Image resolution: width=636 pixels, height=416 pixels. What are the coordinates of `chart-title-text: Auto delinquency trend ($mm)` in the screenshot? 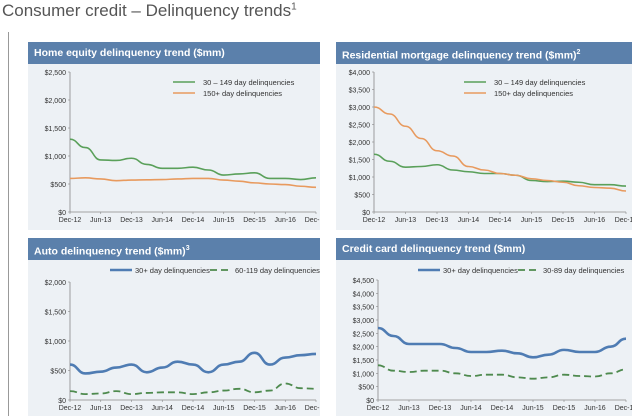 It's located at (110, 251).